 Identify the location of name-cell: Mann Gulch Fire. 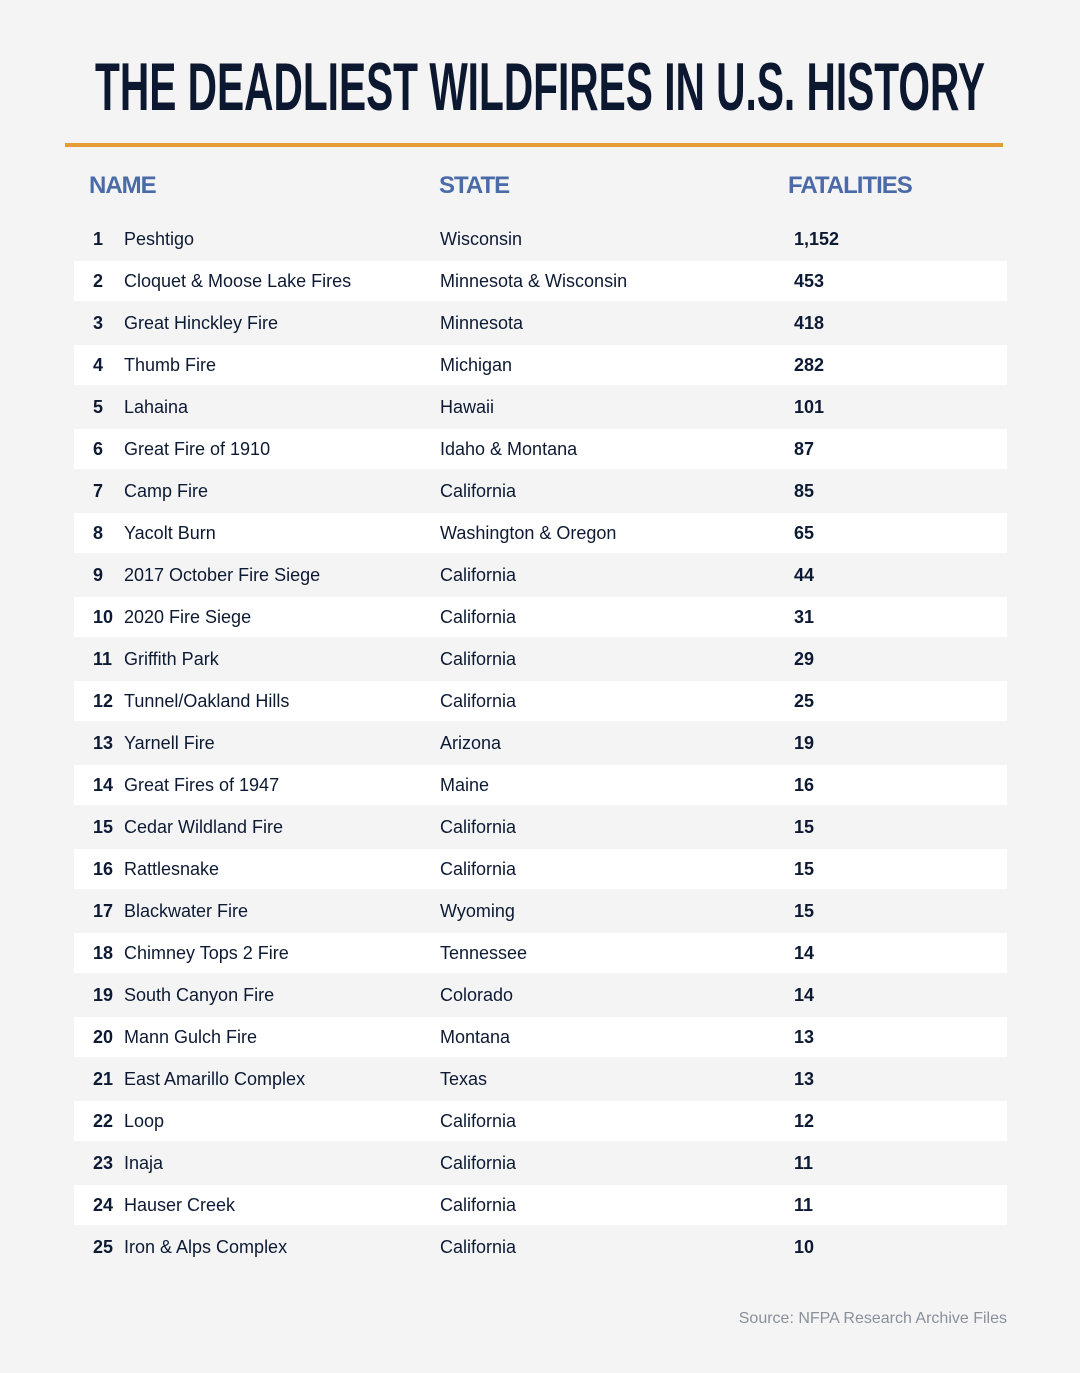
(191, 1037).